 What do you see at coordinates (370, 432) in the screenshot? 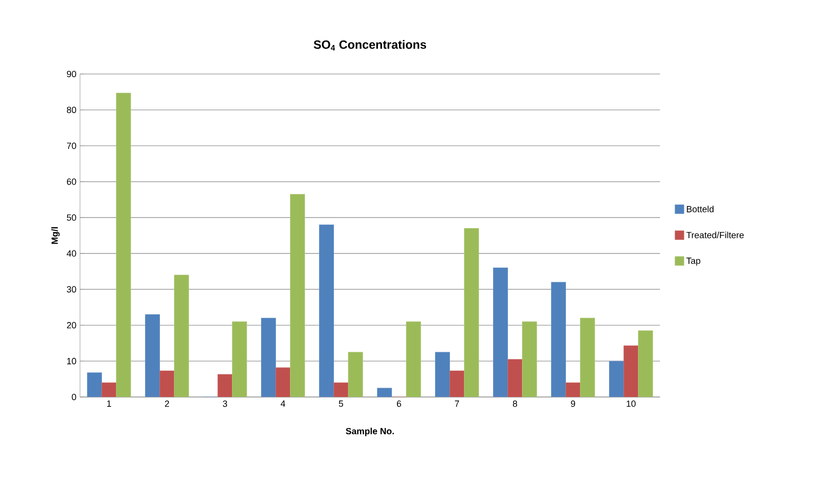
I see `x-axis-title: Sample No.` at bounding box center [370, 432].